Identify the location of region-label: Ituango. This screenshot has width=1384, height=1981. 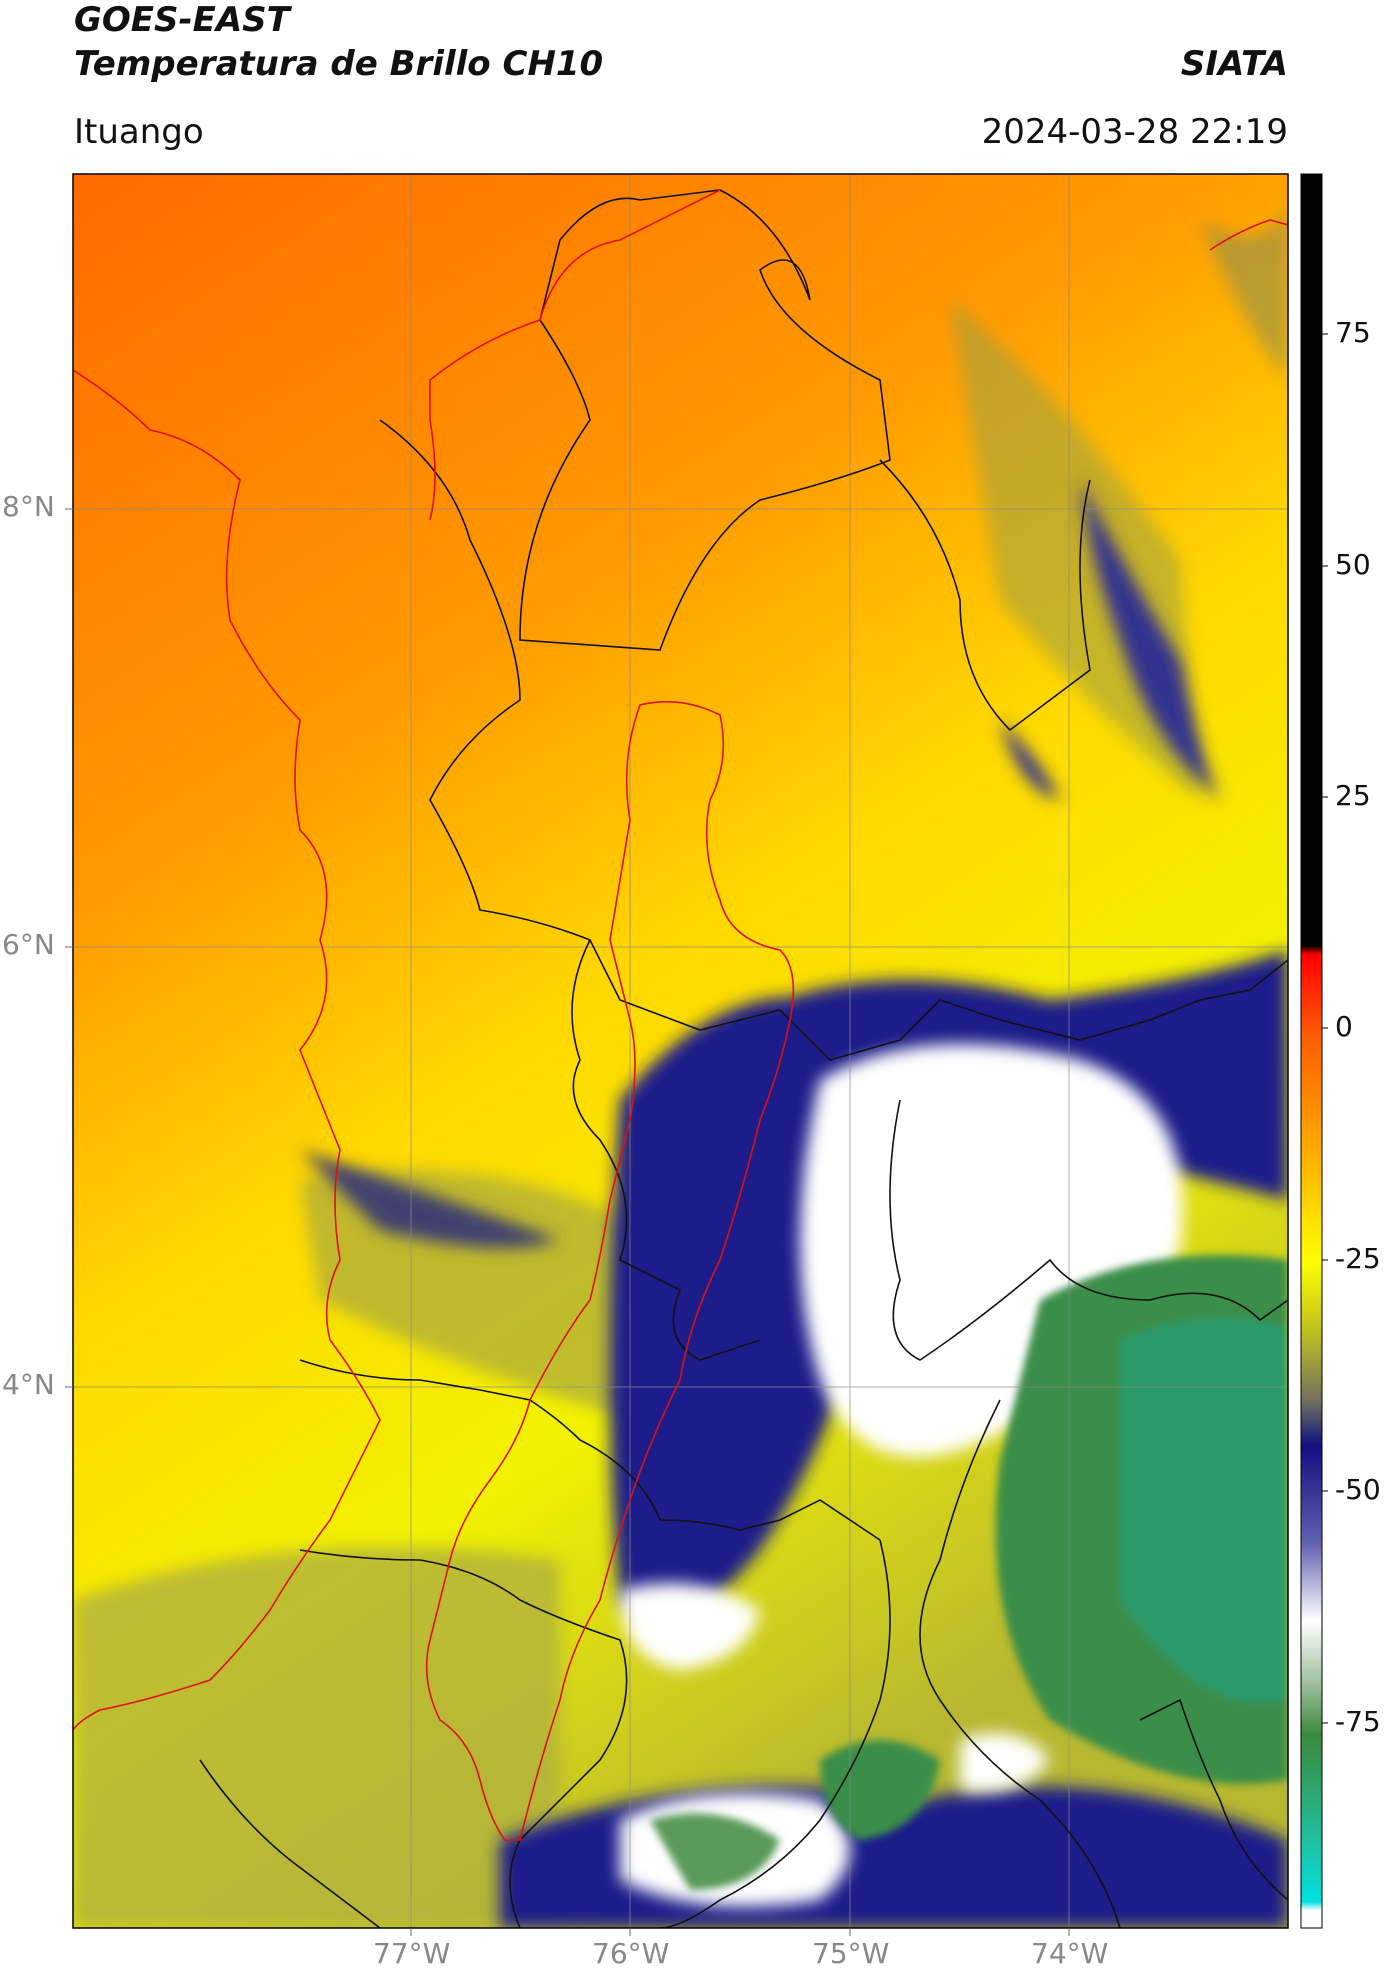
(139, 132).